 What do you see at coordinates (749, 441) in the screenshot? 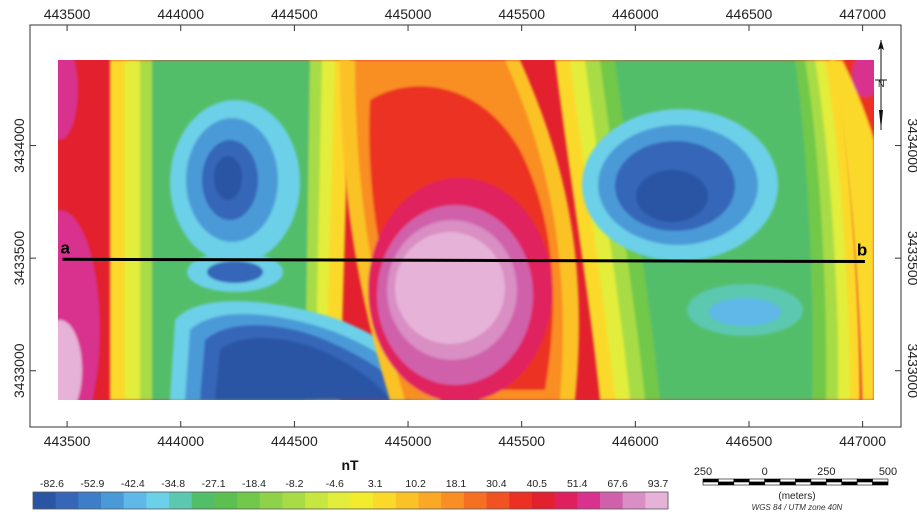
I see `easting-tick-label-bottom: 446500` at bounding box center [749, 441].